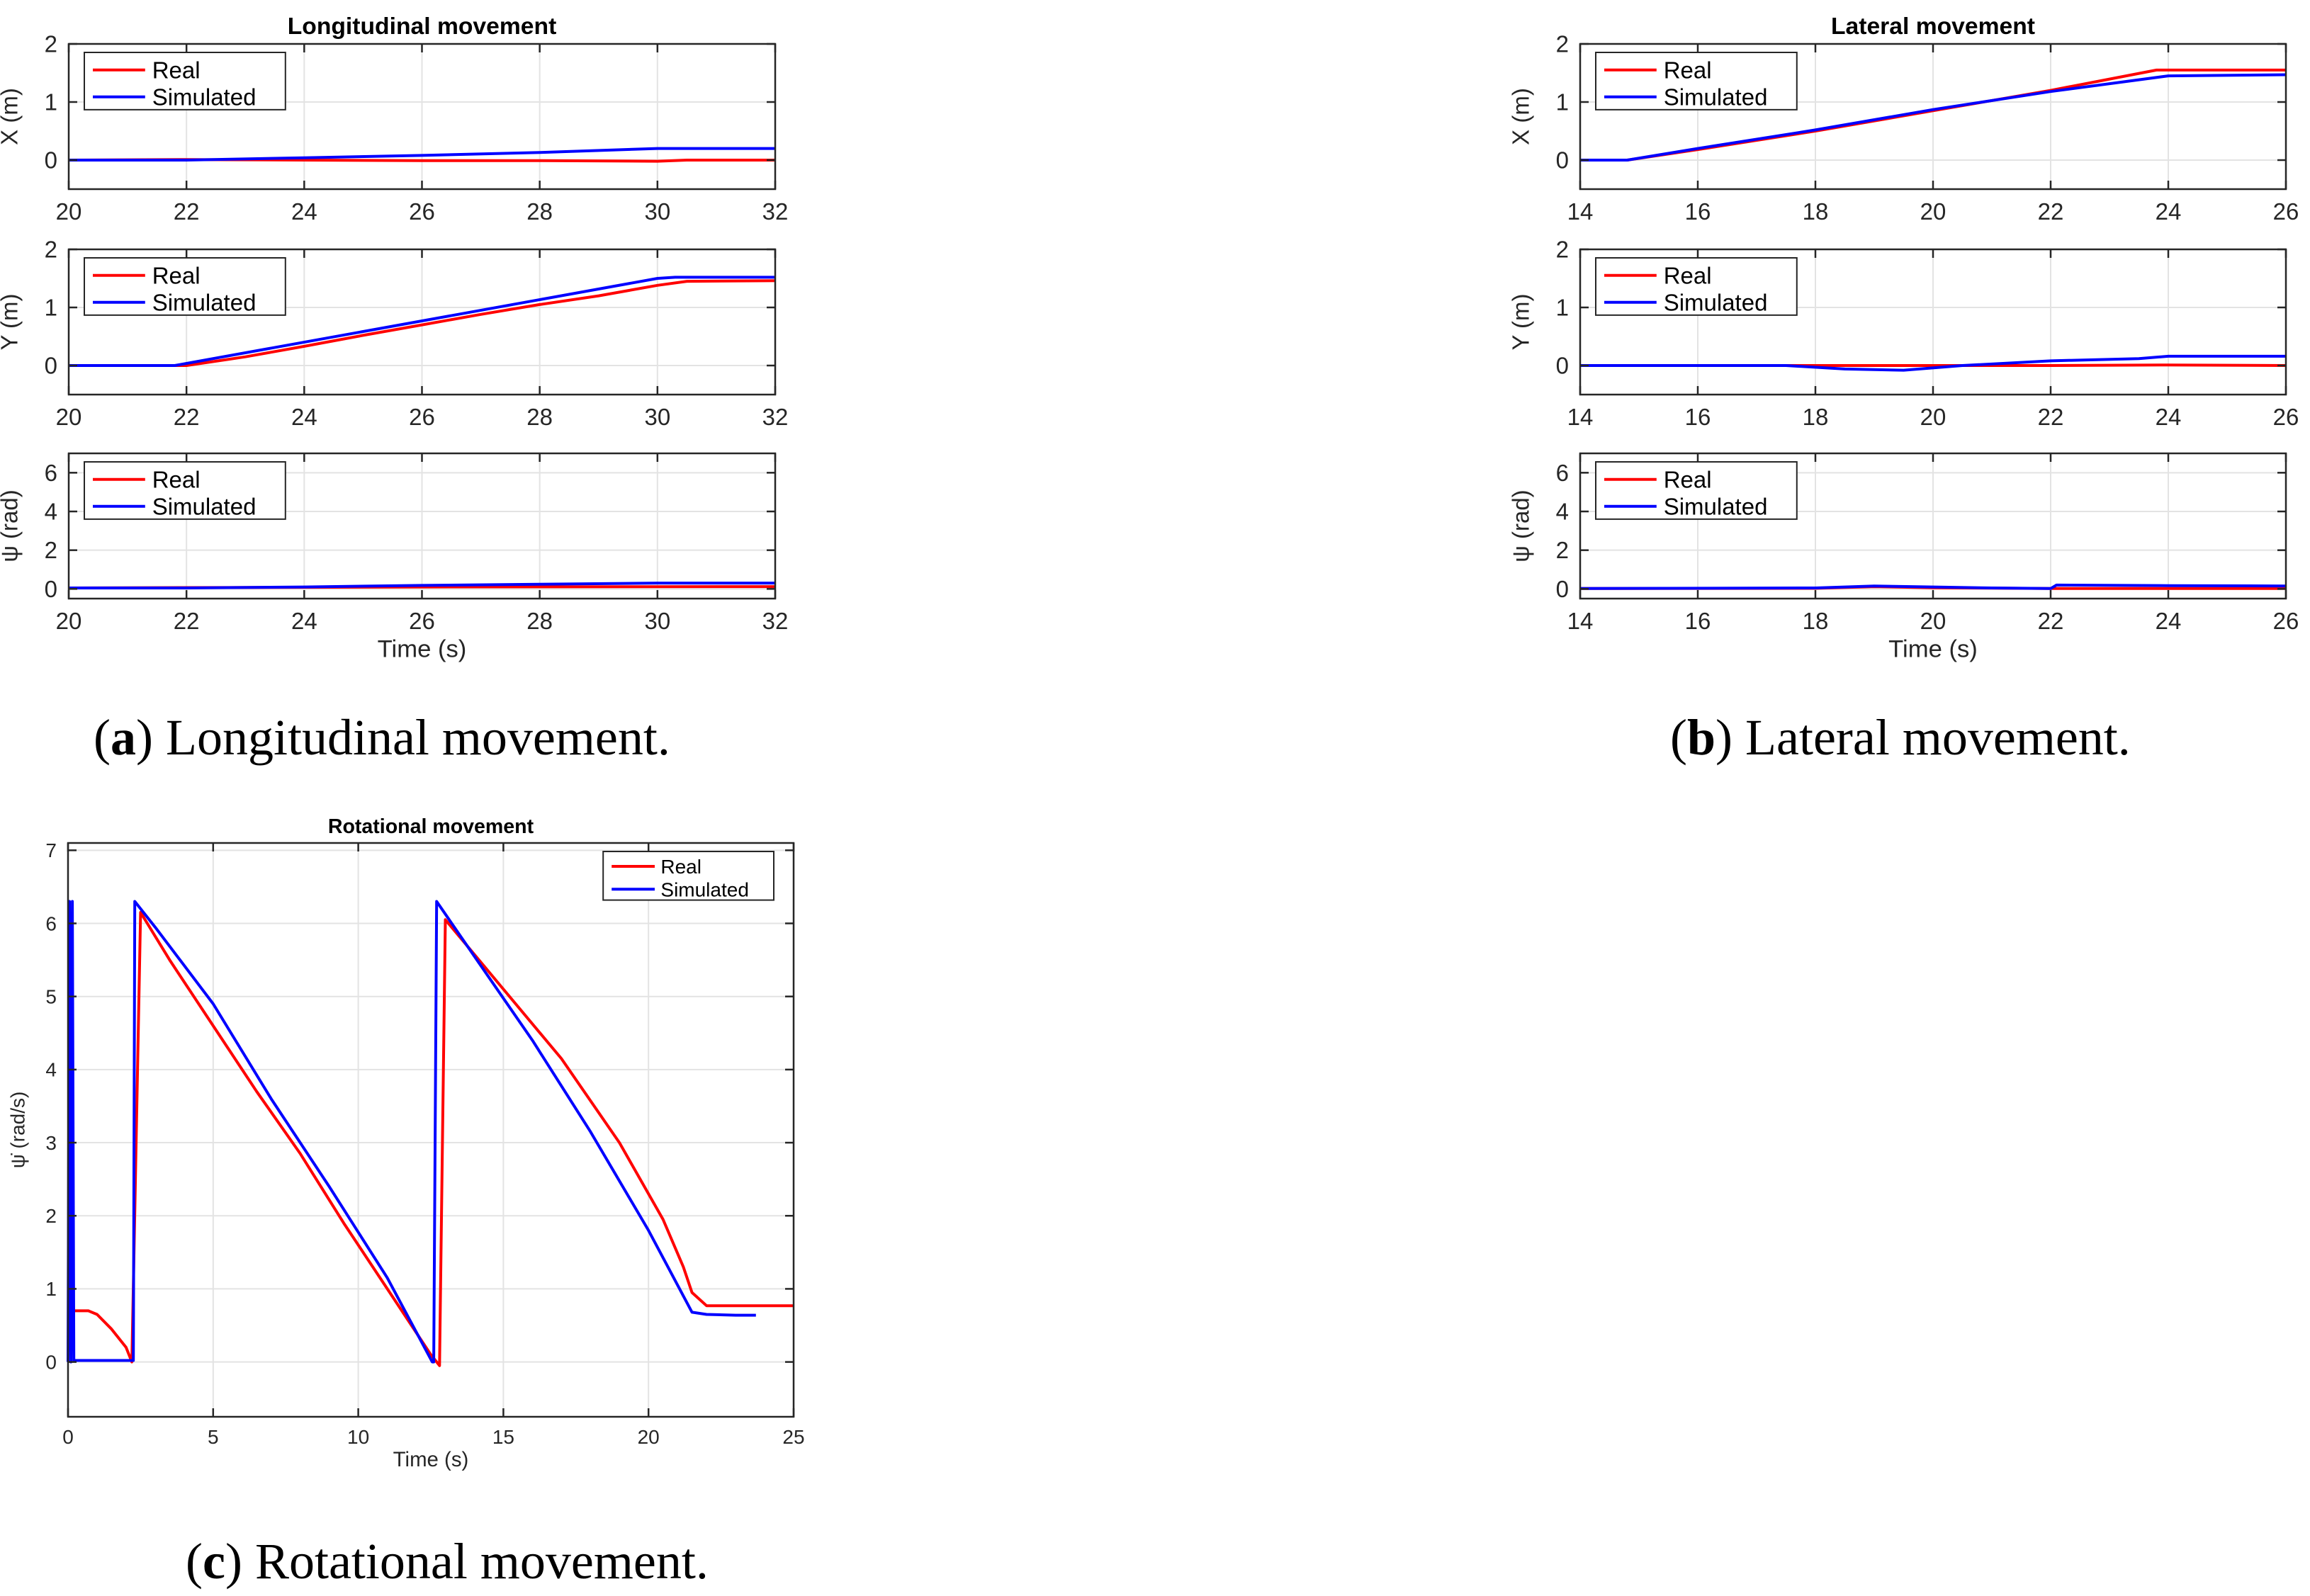  What do you see at coordinates (304, 621) in the screenshot?
I see `chart-a-sub2-xtick-label-2: 24` at bounding box center [304, 621].